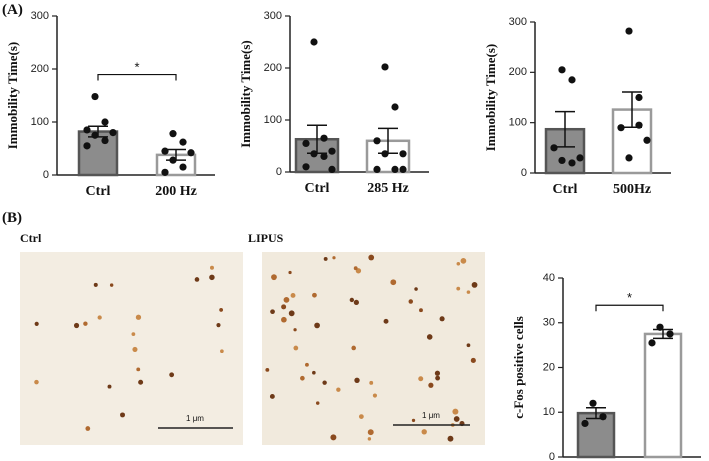  What do you see at coordinates (518, 367) in the screenshot?
I see `y-axis-label: c-Fos positive cells` at bounding box center [518, 367].